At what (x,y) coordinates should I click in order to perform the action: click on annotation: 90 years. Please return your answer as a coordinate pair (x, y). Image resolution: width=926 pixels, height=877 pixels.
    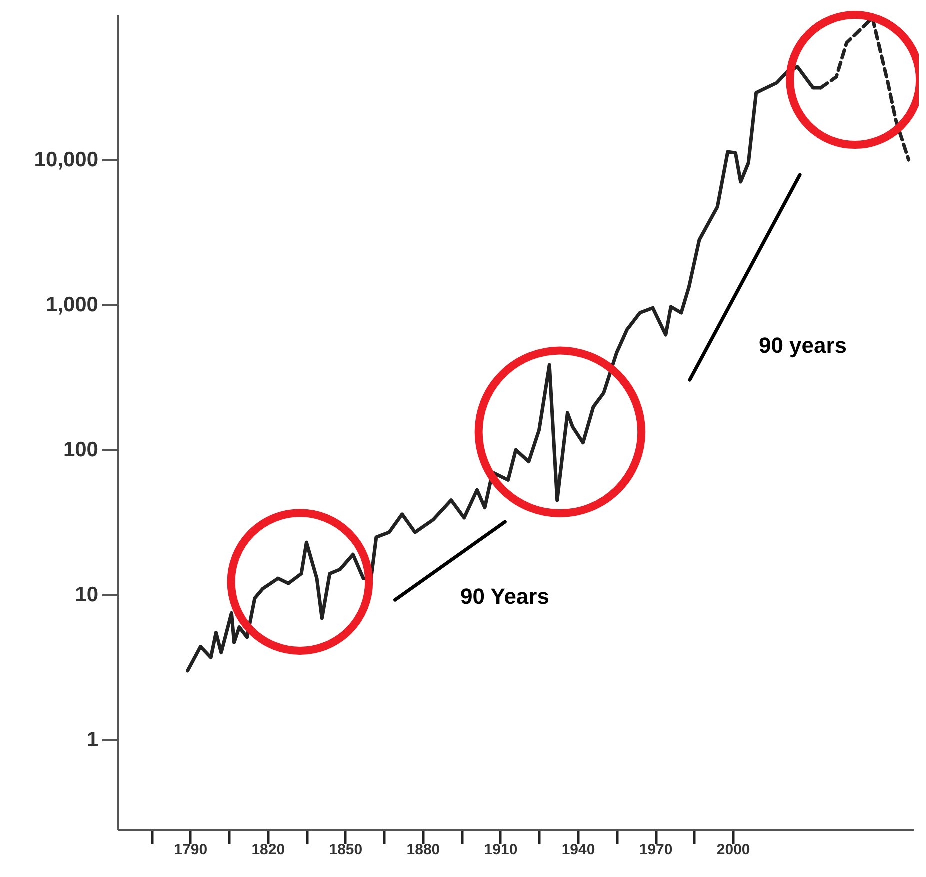
    Looking at the image, I should click on (803, 345).